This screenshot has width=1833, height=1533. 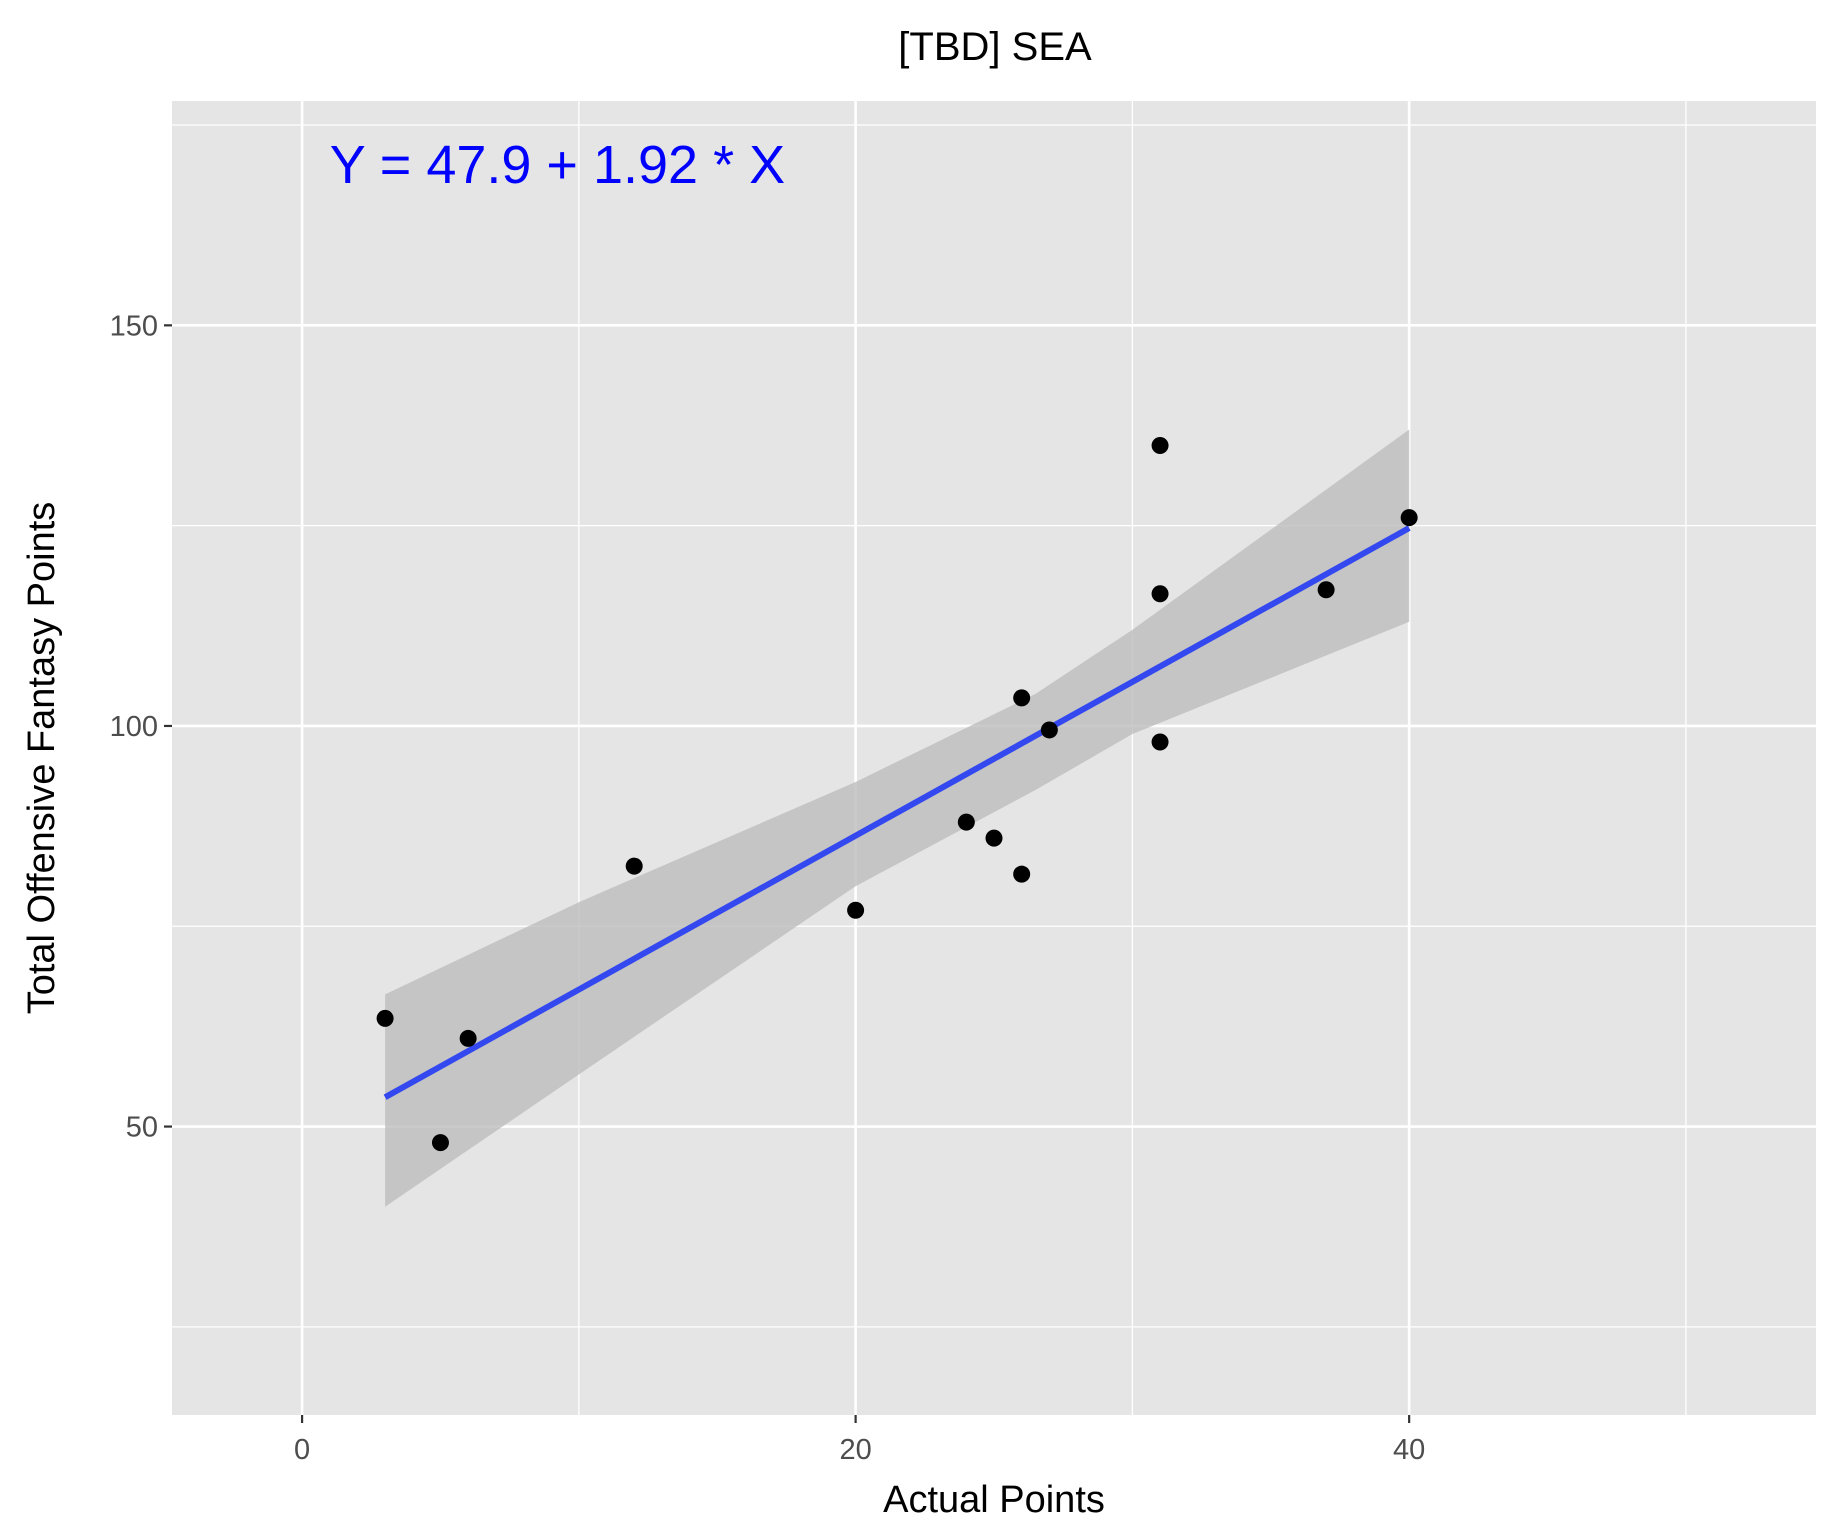 I want to click on x-tick-label: 0, so click(x=302, y=1450).